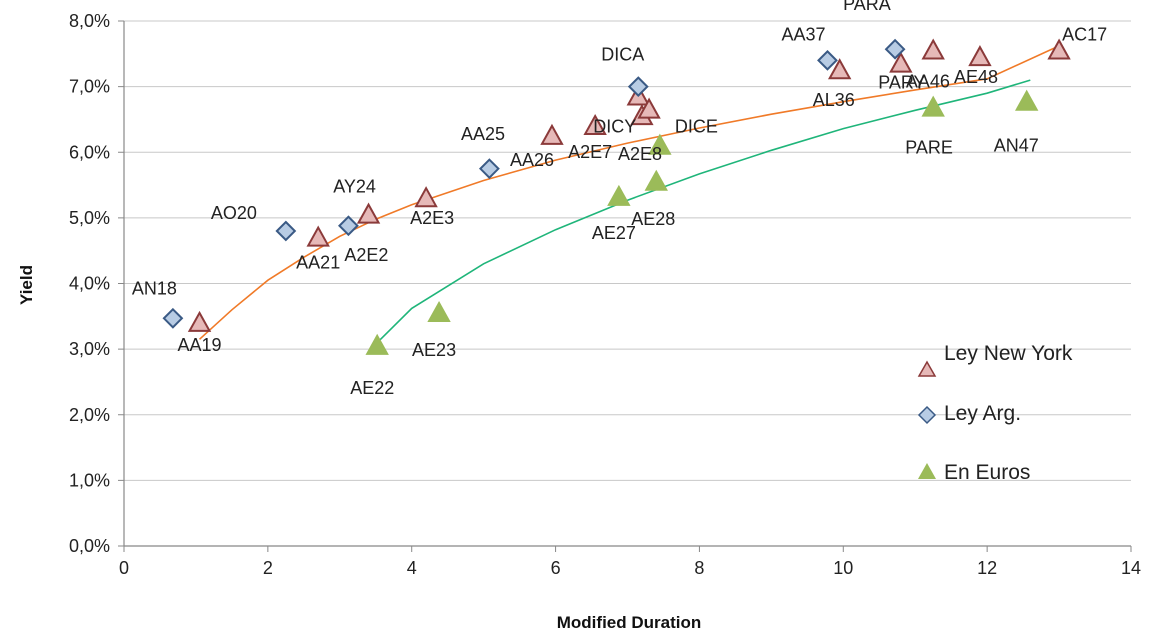 The image size is (1150, 632). What do you see at coordinates (653, 219) in the screenshot?
I see `point-label-ae28: AE28` at bounding box center [653, 219].